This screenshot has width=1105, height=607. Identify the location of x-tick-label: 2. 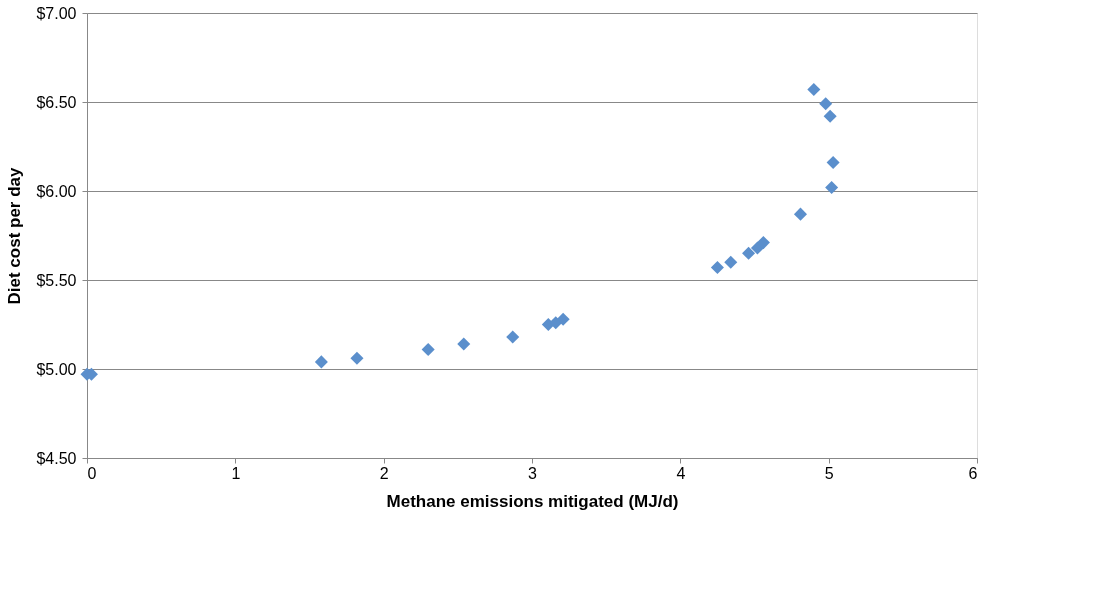
(384, 473).